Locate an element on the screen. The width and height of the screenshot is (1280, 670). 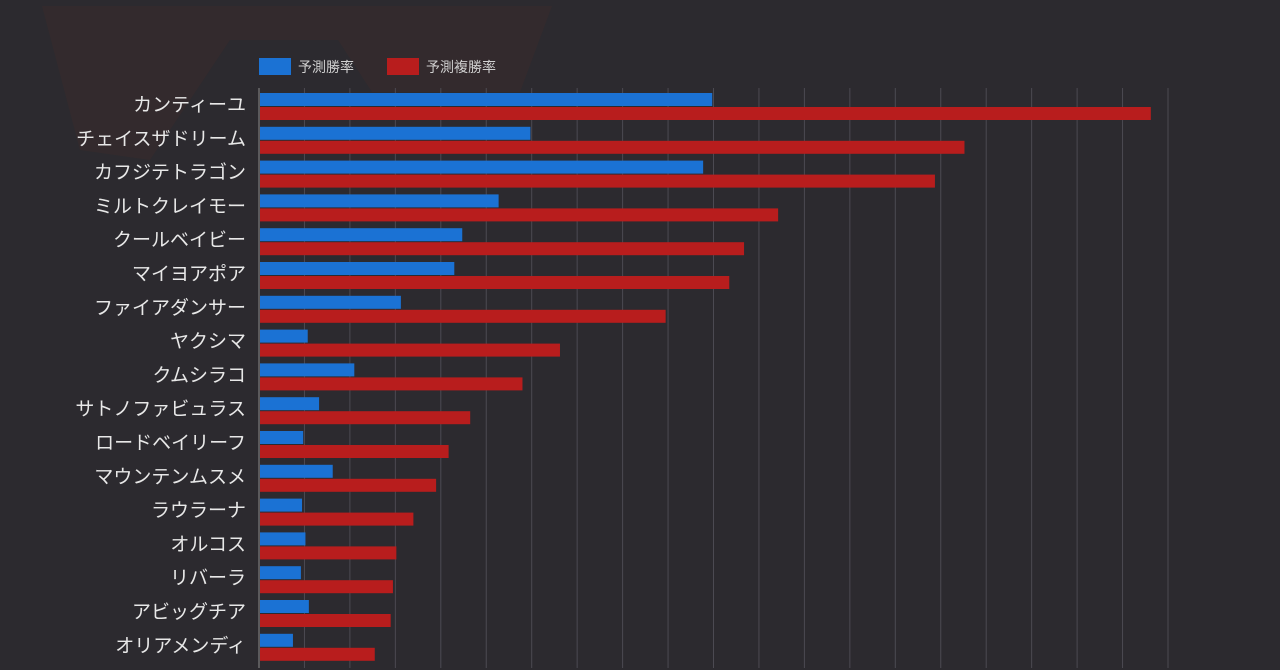
legend-label-place: 予測複勝率 is located at coordinates (461, 67).